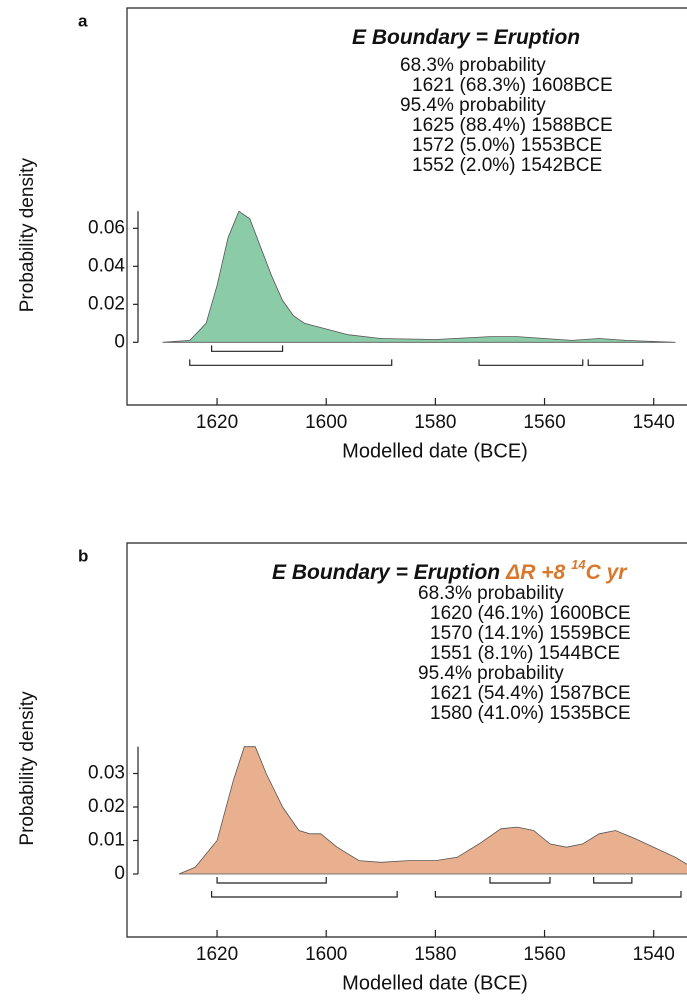 Image resolution: width=687 pixels, height=1000 pixels. Describe the element at coordinates (106, 840) in the screenshot. I see `y-tick-label: 0.01` at that location.